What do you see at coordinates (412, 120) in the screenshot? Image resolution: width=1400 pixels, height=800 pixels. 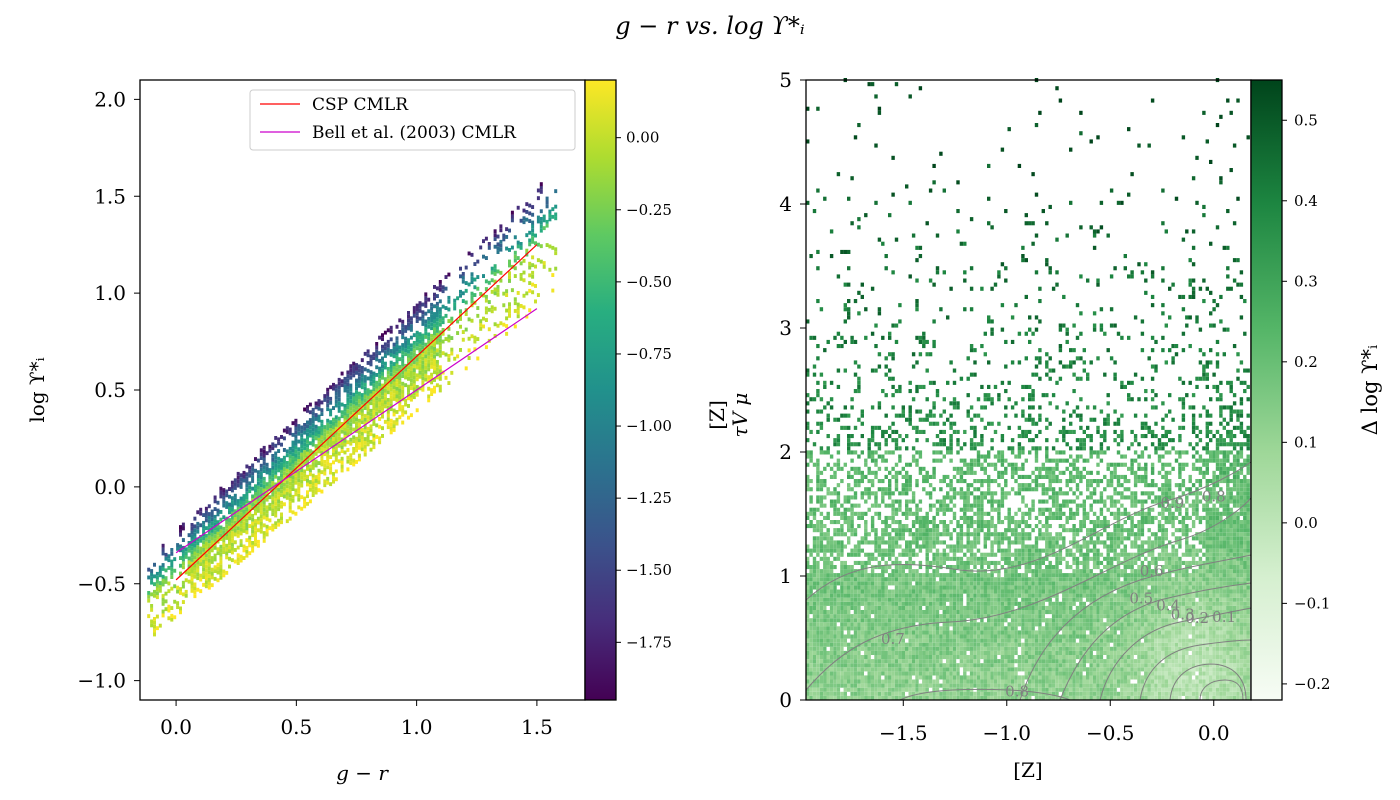 I see `left-legend: CSP CMLR Bell et al. (2003) CMLR` at bounding box center [412, 120].